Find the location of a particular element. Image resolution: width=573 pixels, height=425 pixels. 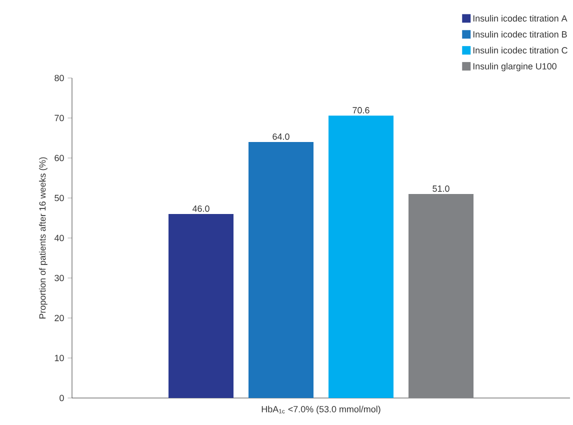

data-label: 64.0 is located at coordinates (281, 136).